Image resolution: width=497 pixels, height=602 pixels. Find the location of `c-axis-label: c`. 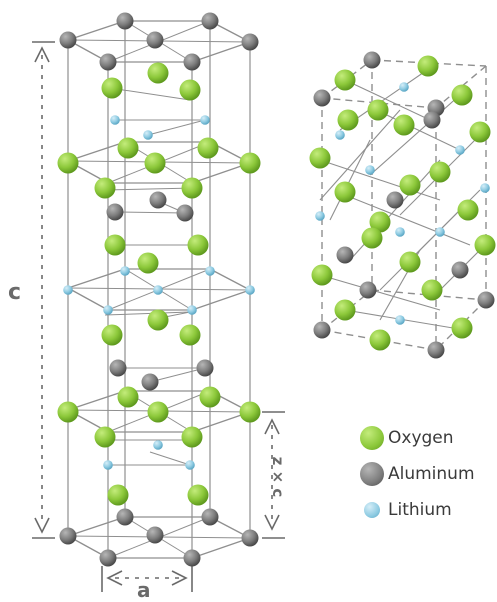

c-axis-label: c is located at coordinates (15, 292).